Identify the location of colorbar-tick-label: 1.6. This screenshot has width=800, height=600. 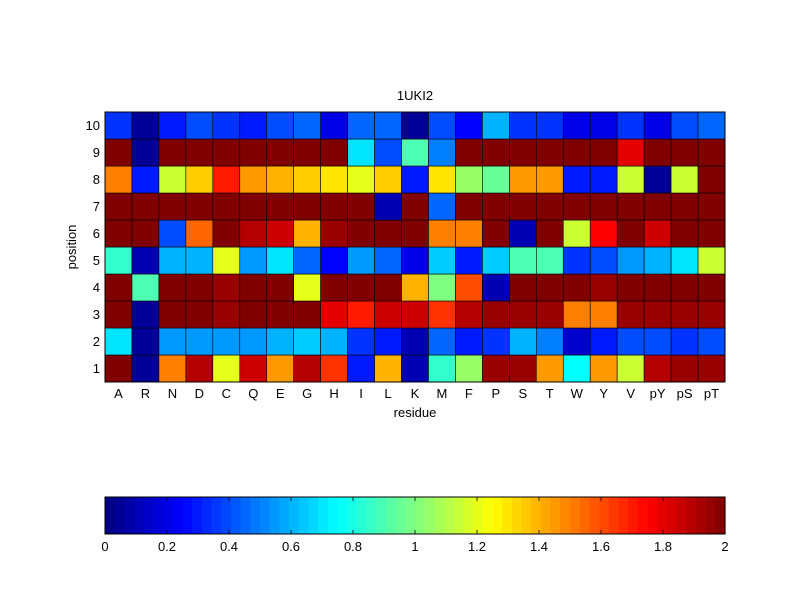
(601, 546).